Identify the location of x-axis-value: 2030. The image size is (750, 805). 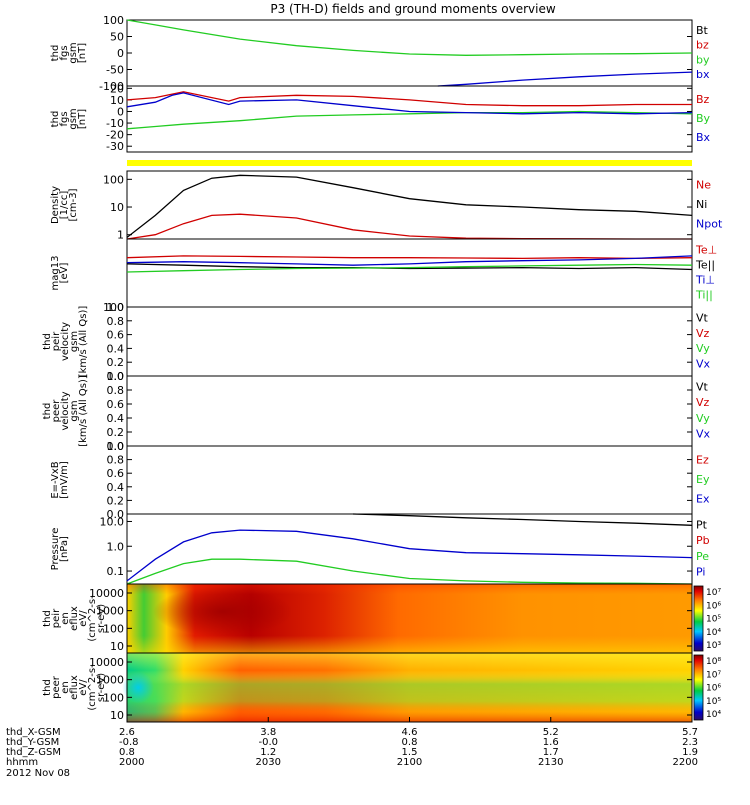
(268, 762).